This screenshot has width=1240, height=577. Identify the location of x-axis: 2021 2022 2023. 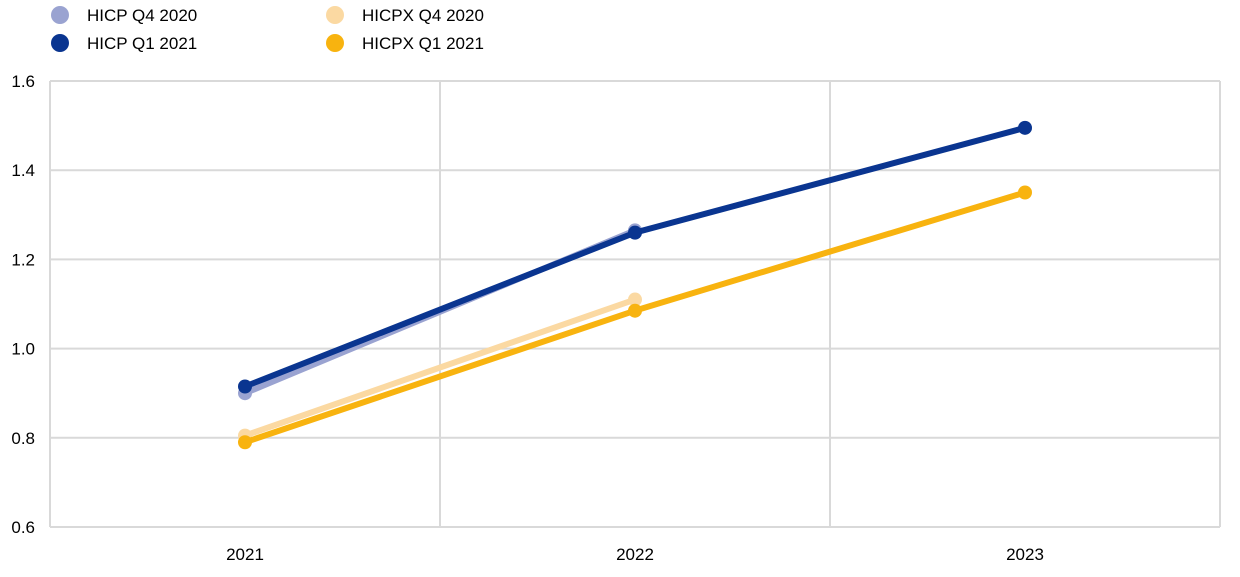
(635, 554).